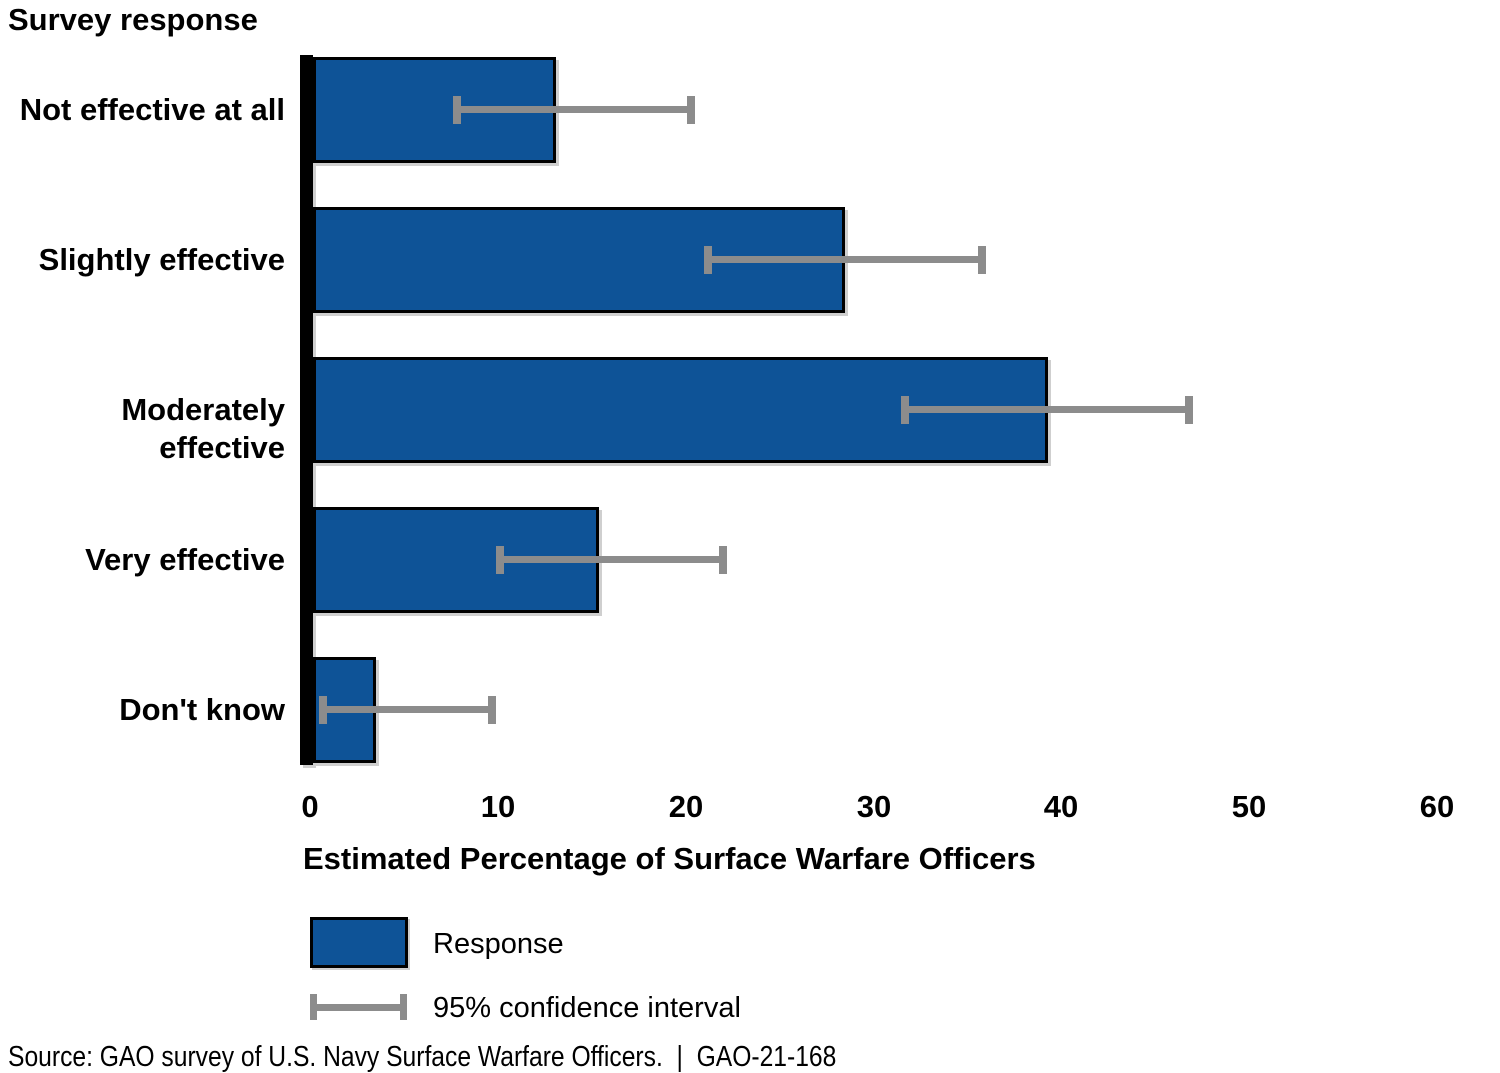  Describe the element at coordinates (686, 806) in the screenshot. I see `x-tick-label: 20` at that location.